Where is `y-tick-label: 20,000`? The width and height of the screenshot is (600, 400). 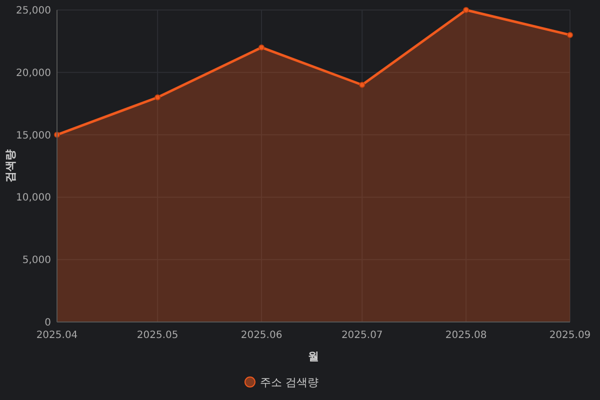
y-tick-label: 20,000 is located at coordinates (33, 73).